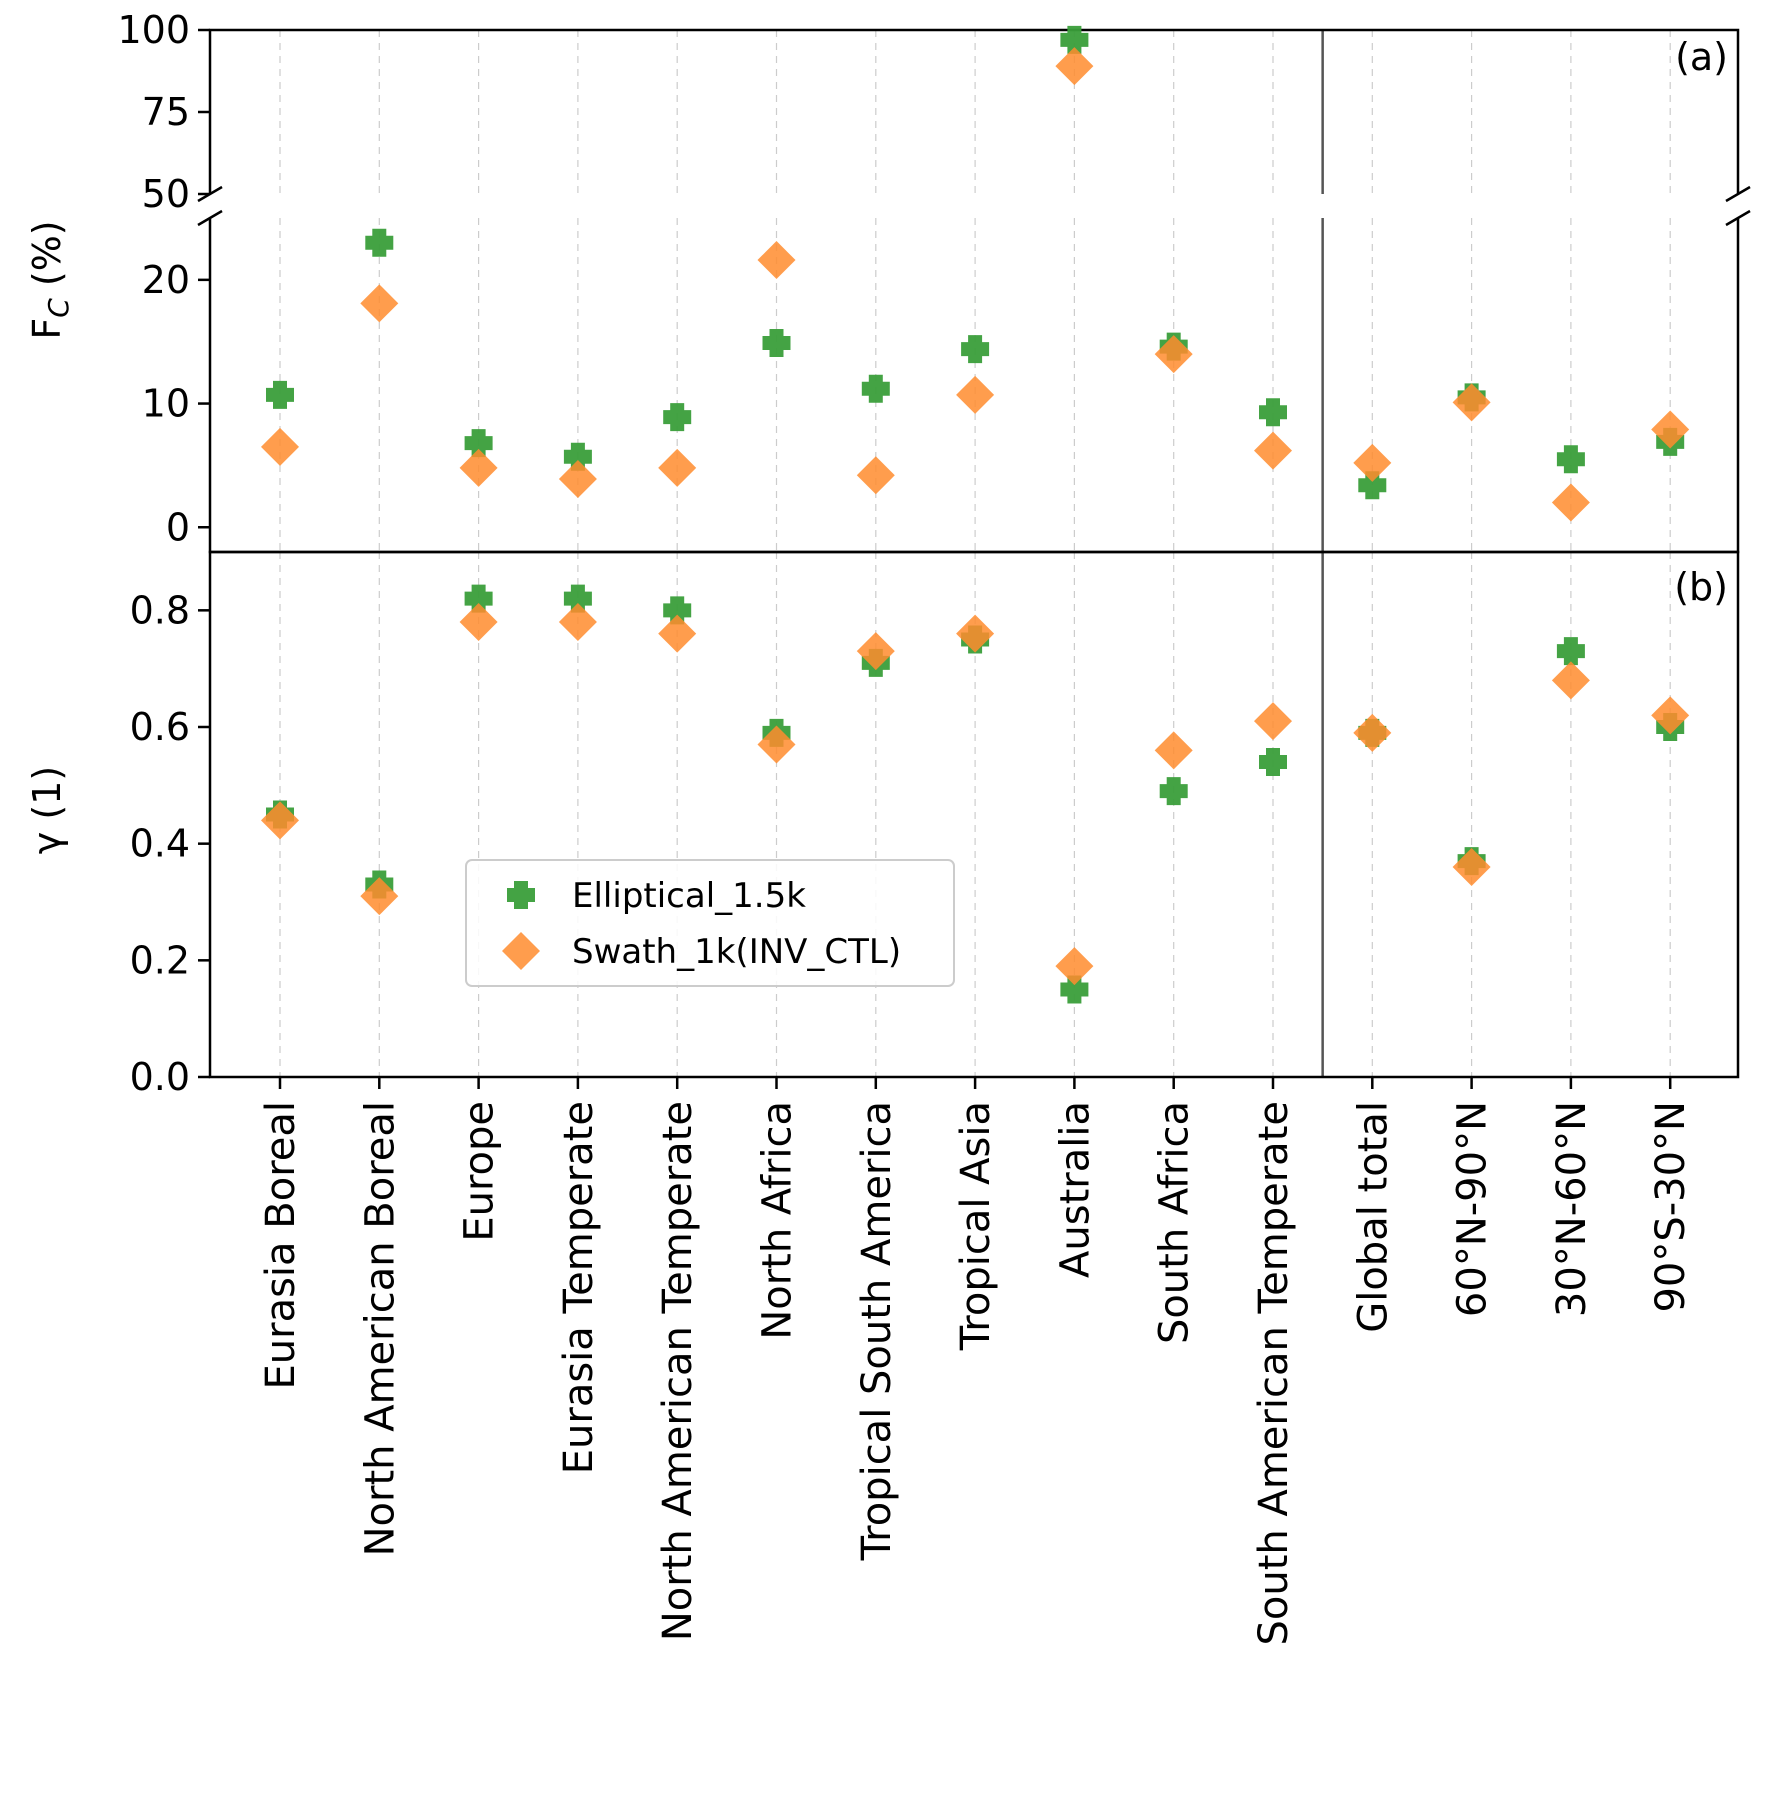 This screenshot has width=1779, height=1808. I want to click on x-category-label: Eurasia Temperate, so click(579, 1287).